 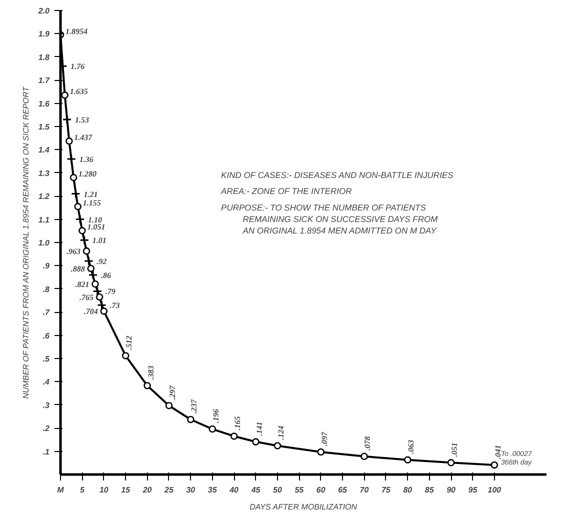 What do you see at coordinates (172, 392) in the screenshot?
I see `data-label: .297` at bounding box center [172, 392].